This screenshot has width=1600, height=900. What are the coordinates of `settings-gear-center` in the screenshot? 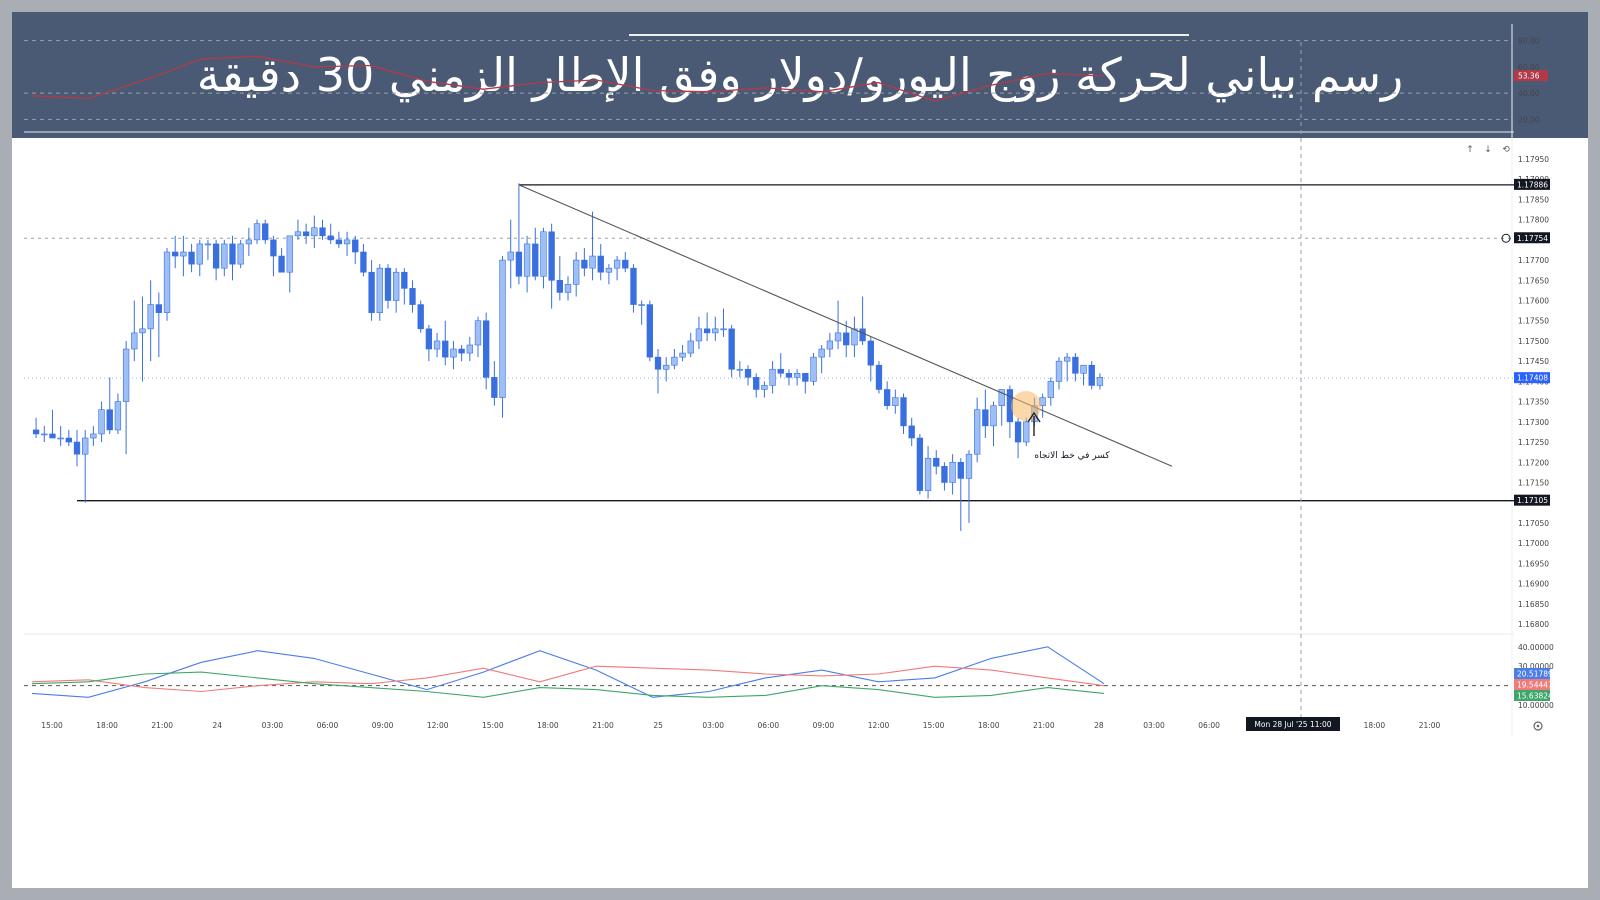 It's located at (1538, 726).